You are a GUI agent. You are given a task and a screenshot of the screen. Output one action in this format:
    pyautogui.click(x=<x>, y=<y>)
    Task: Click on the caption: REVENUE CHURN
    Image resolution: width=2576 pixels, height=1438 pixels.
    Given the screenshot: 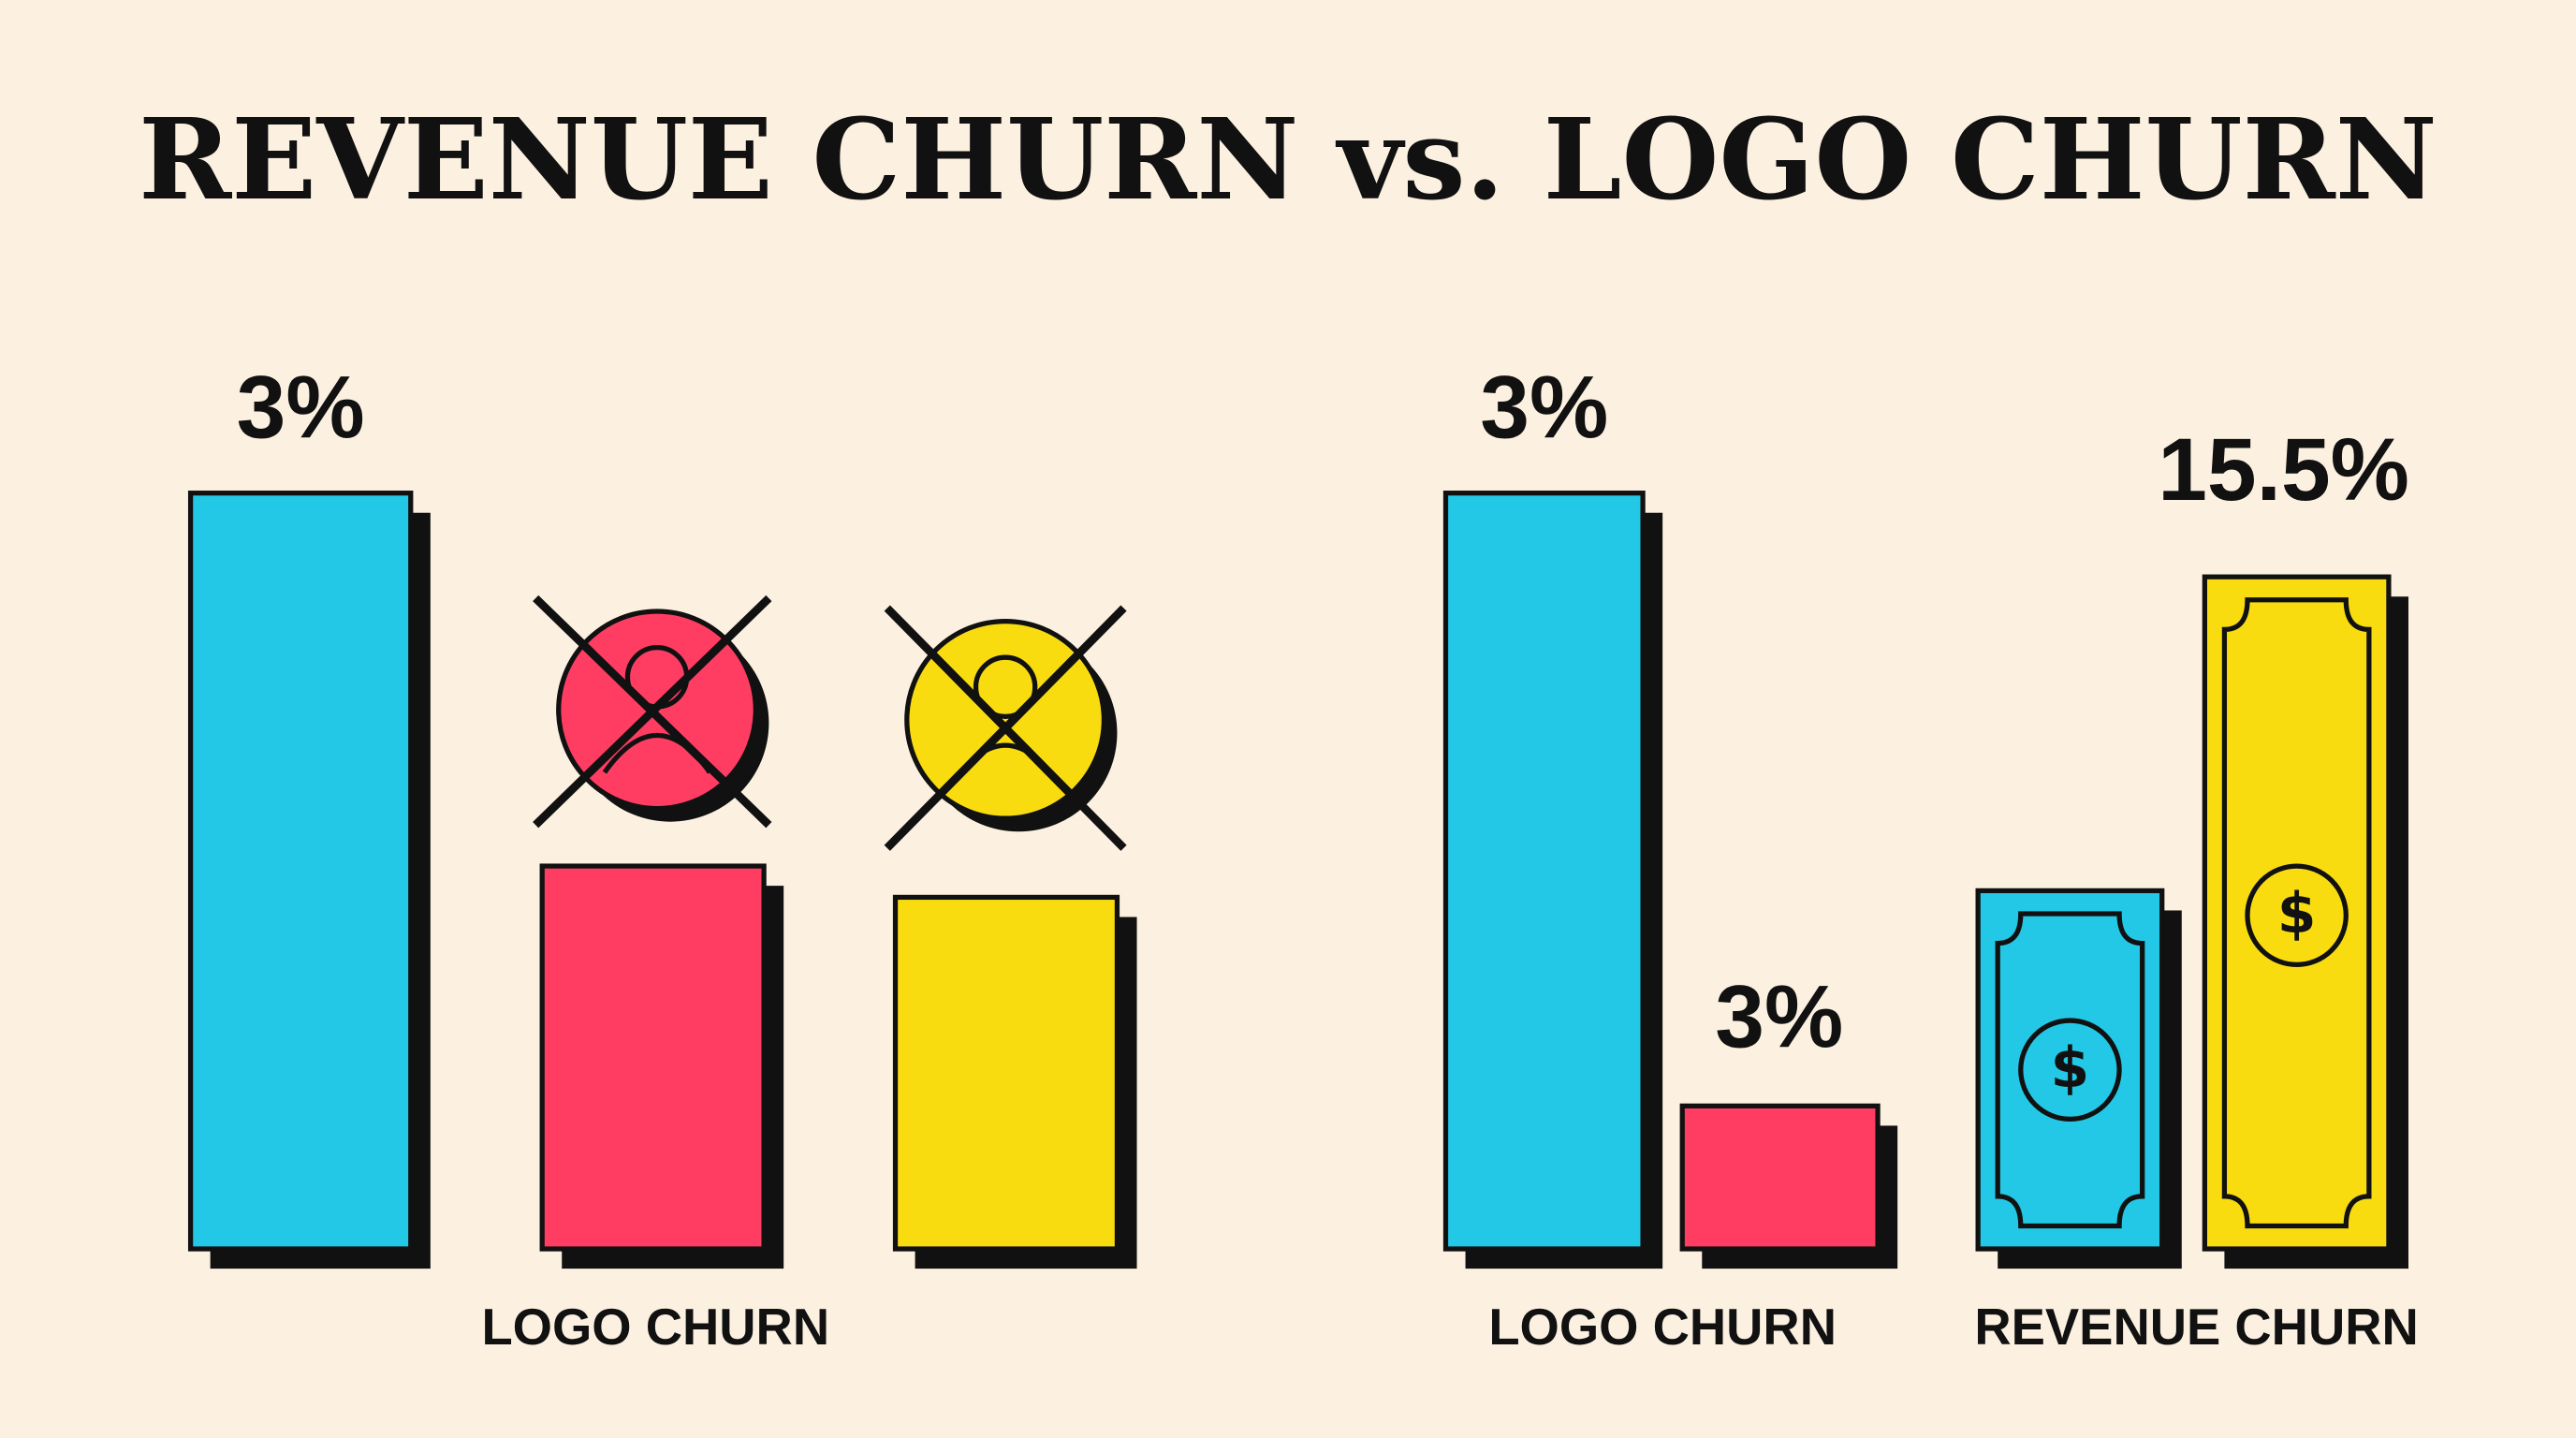 What is the action you would take?
    pyautogui.click(x=2196, y=1327)
    